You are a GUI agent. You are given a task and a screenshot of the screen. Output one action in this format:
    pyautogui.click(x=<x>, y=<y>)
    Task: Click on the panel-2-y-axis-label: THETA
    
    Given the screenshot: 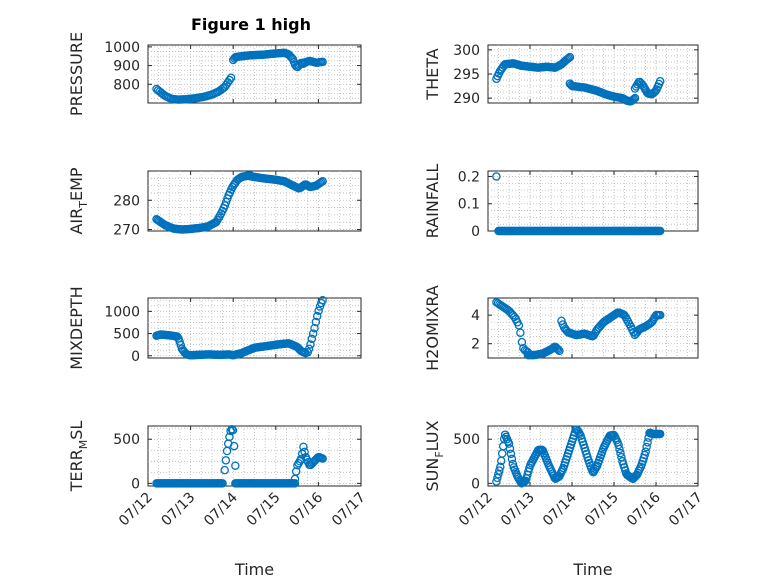 What is the action you would take?
    pyautogui.click(x=432, y=74)
    